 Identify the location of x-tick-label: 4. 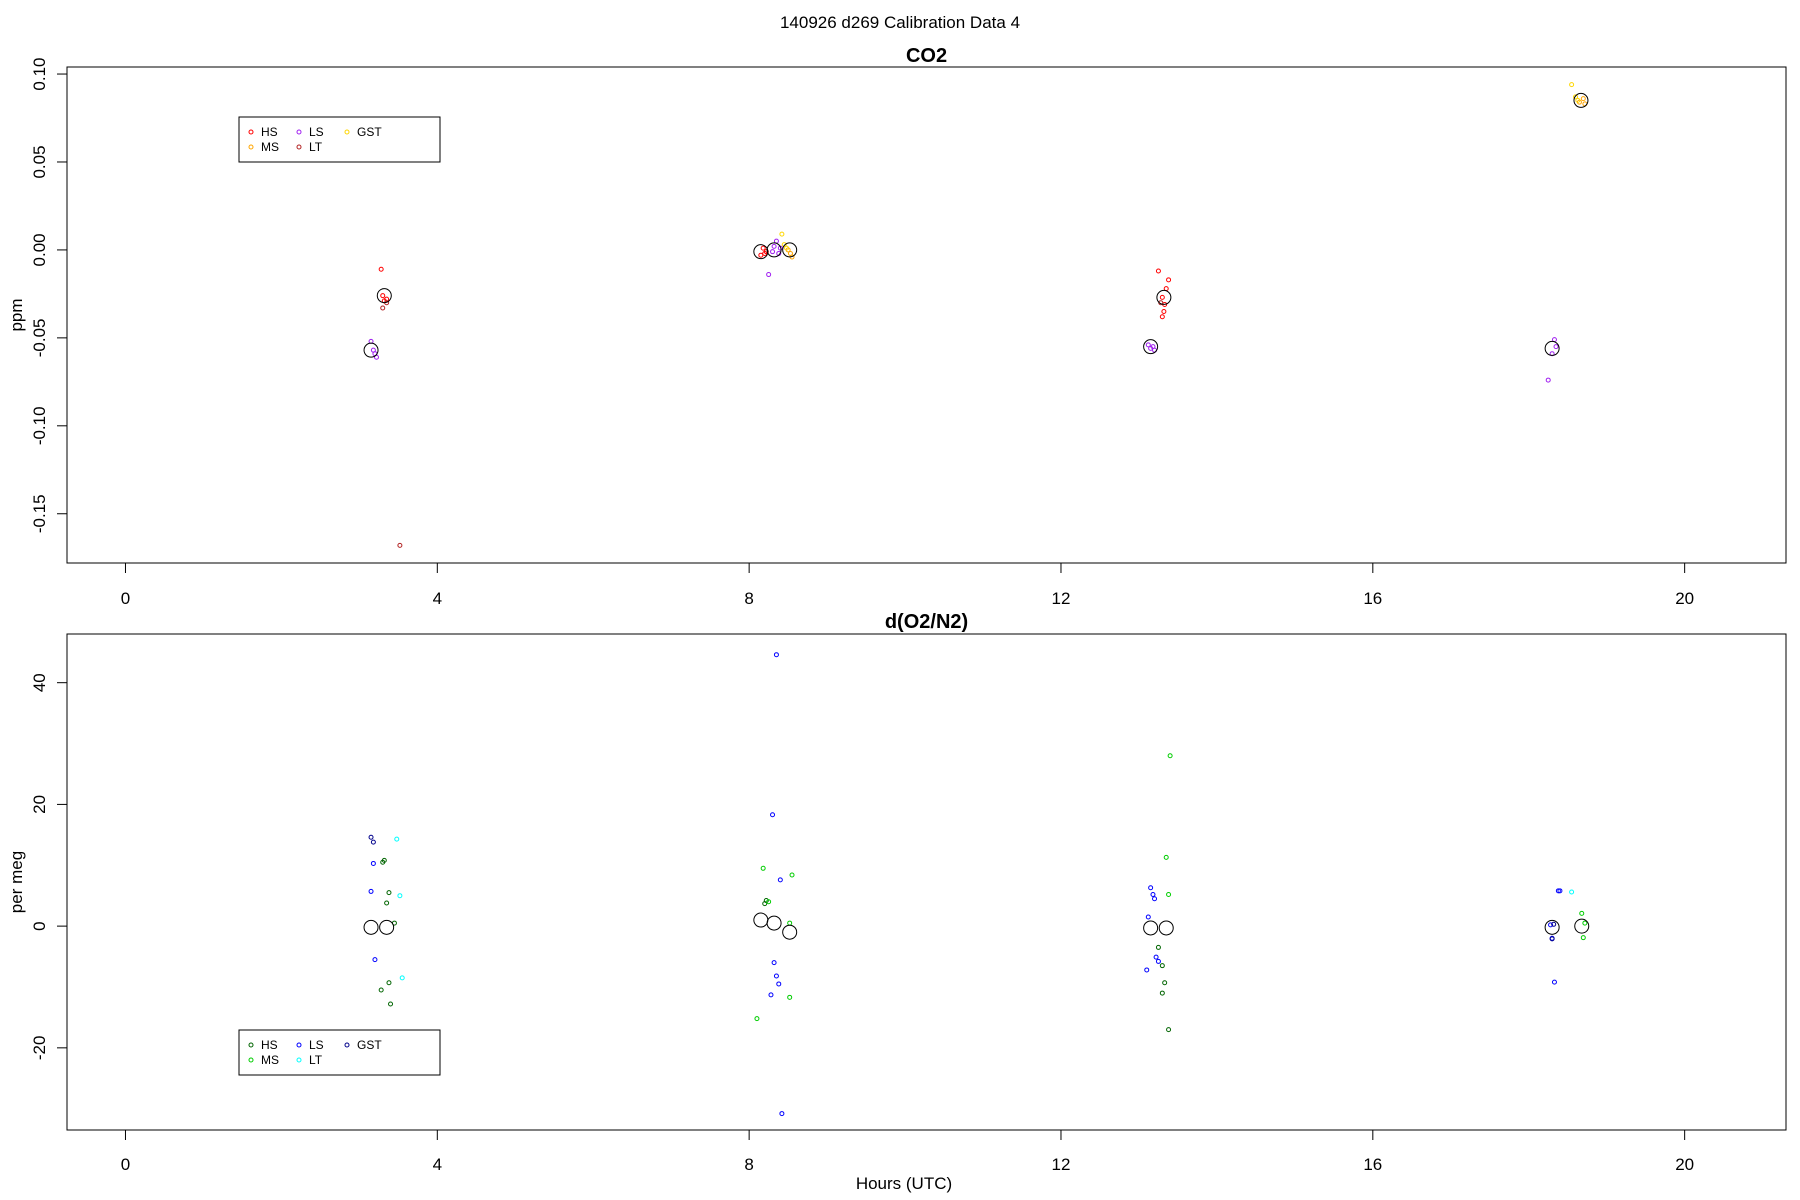
(437, 598).